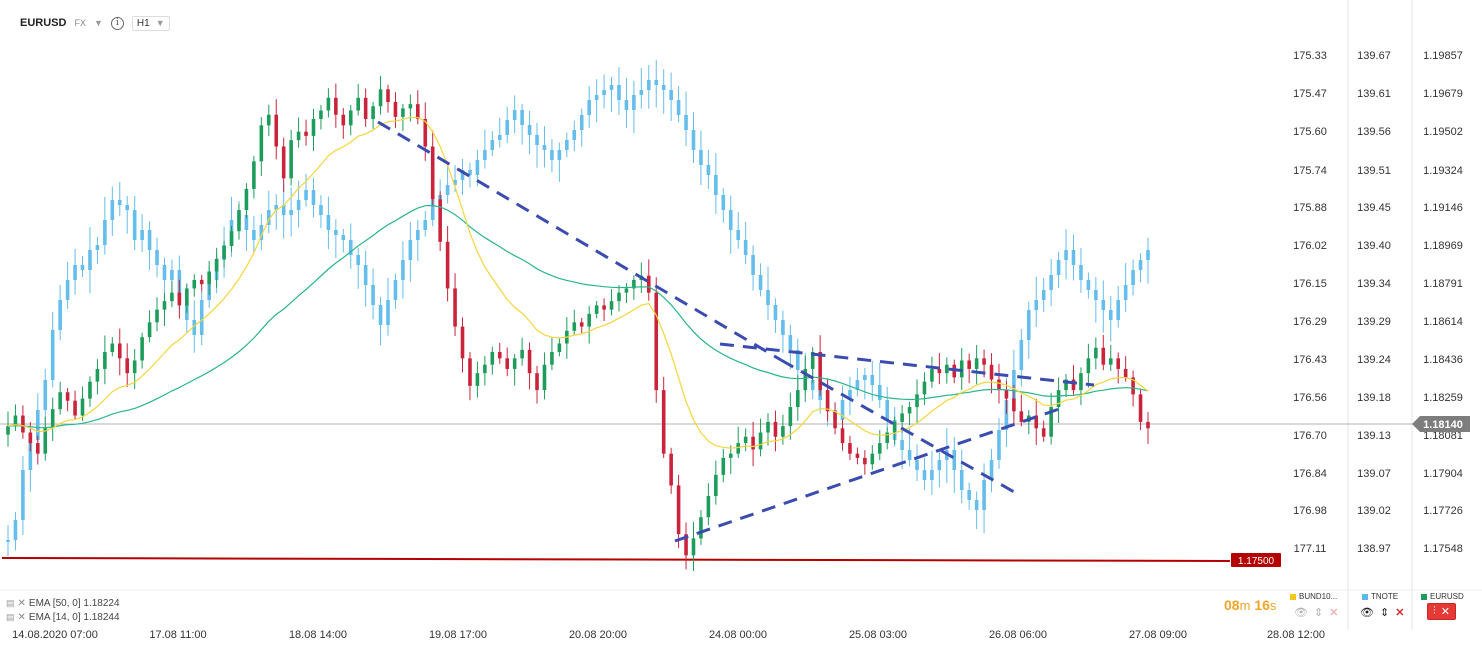  Describe the element at coordinates (43, 23) in the screenshot. I see `symbol-label: EURUSD` at that location.